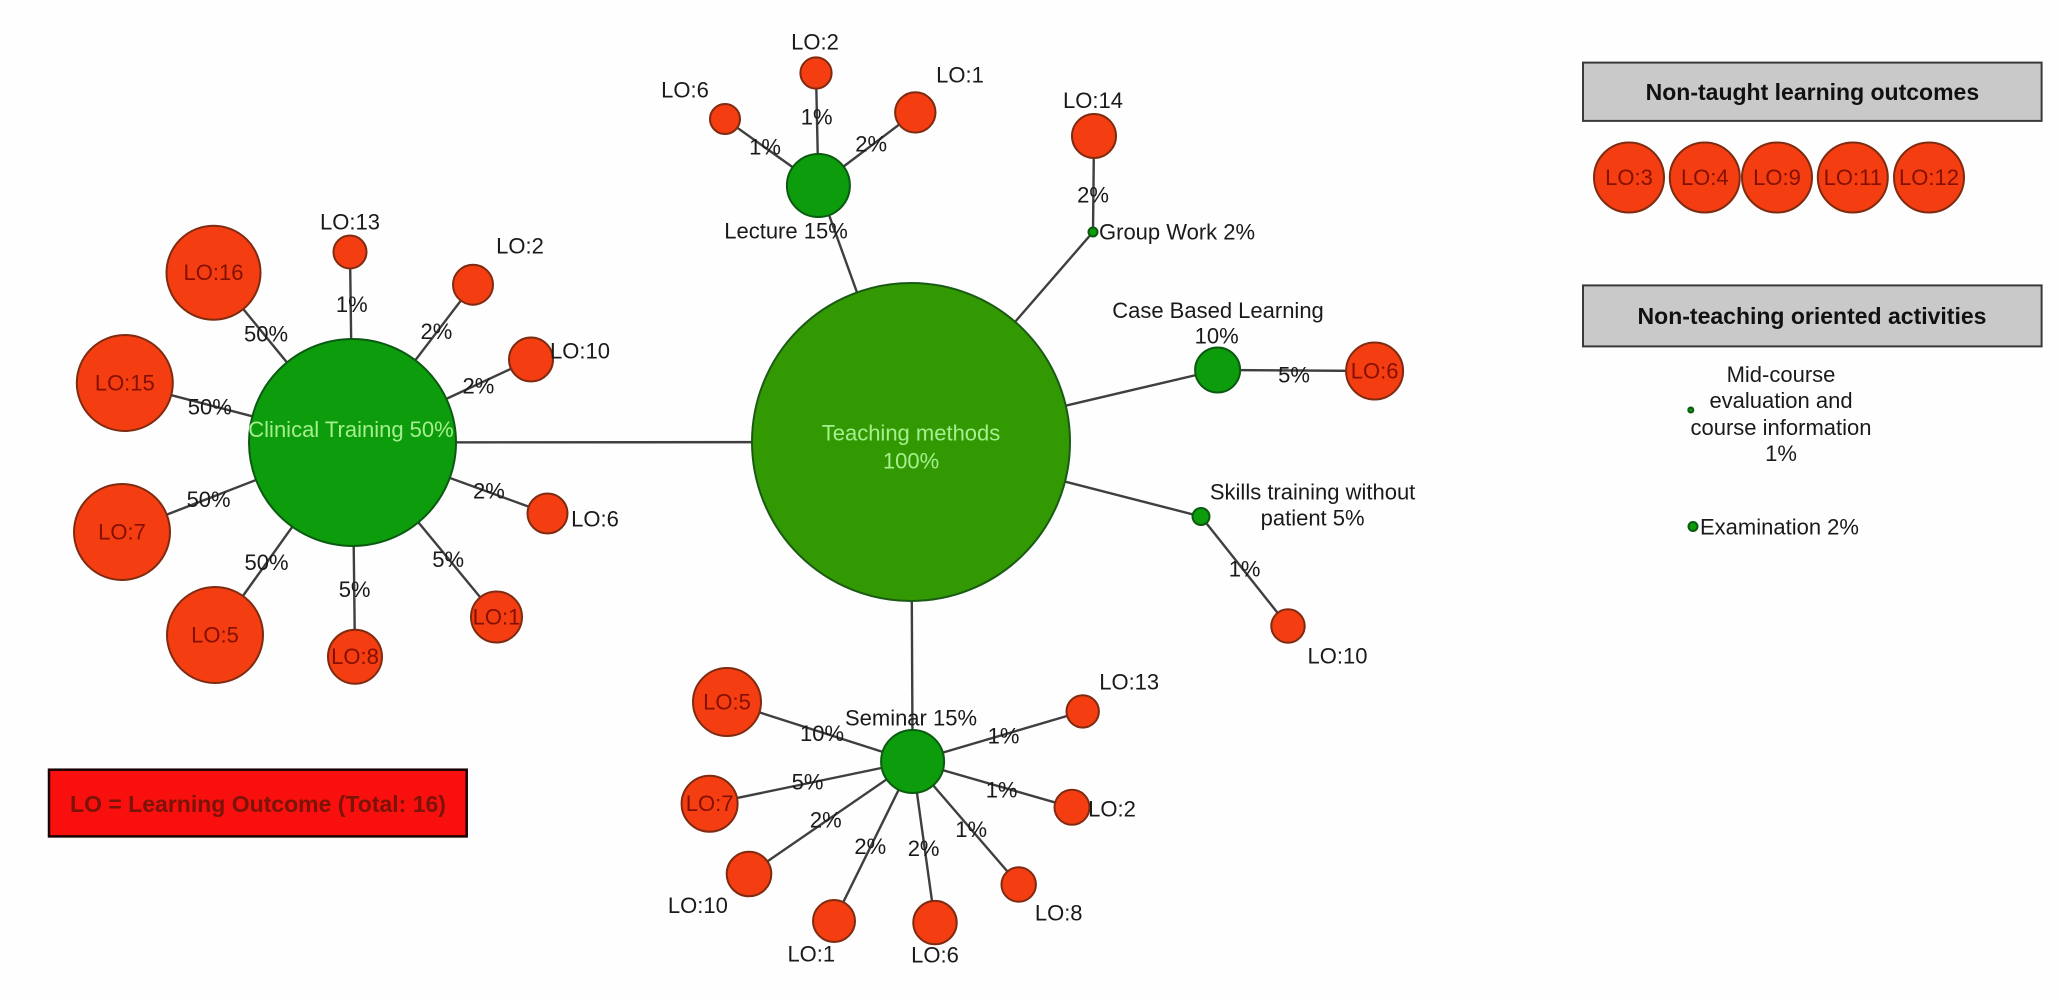 The width and height of the screenshot is (2059, 1006). What do you see at coordinates (1777, 177) in the screenshot?
I see `svg-text: LO:9` at bounding box center [1777, 177].